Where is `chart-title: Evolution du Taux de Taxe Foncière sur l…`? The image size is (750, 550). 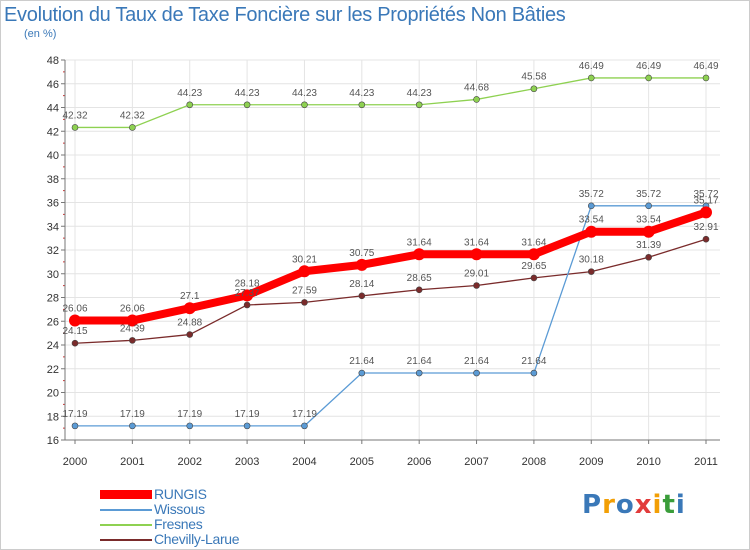
chart-title: Evolution du Taux de Taxe Foncière sur l… is located at coordinates (285, 15).